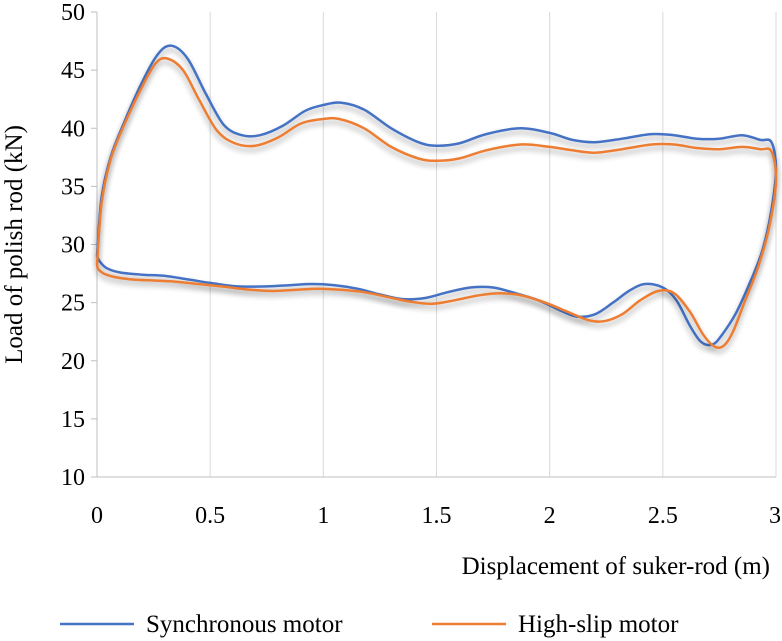  What do you see at coordinates (73, 362) in the screenshot?
I see `y-tick-label: 20` at bounding box center [73, 362].